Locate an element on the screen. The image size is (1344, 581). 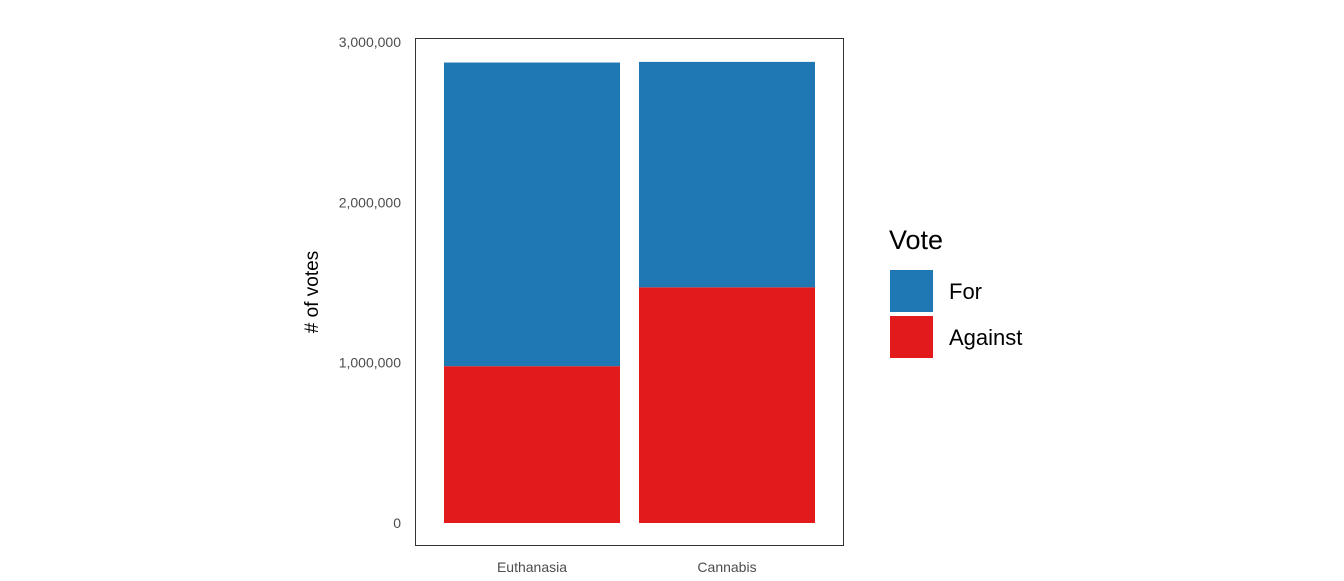
y-tick-label: 2,000,000 is located at coordinates (370, 202).